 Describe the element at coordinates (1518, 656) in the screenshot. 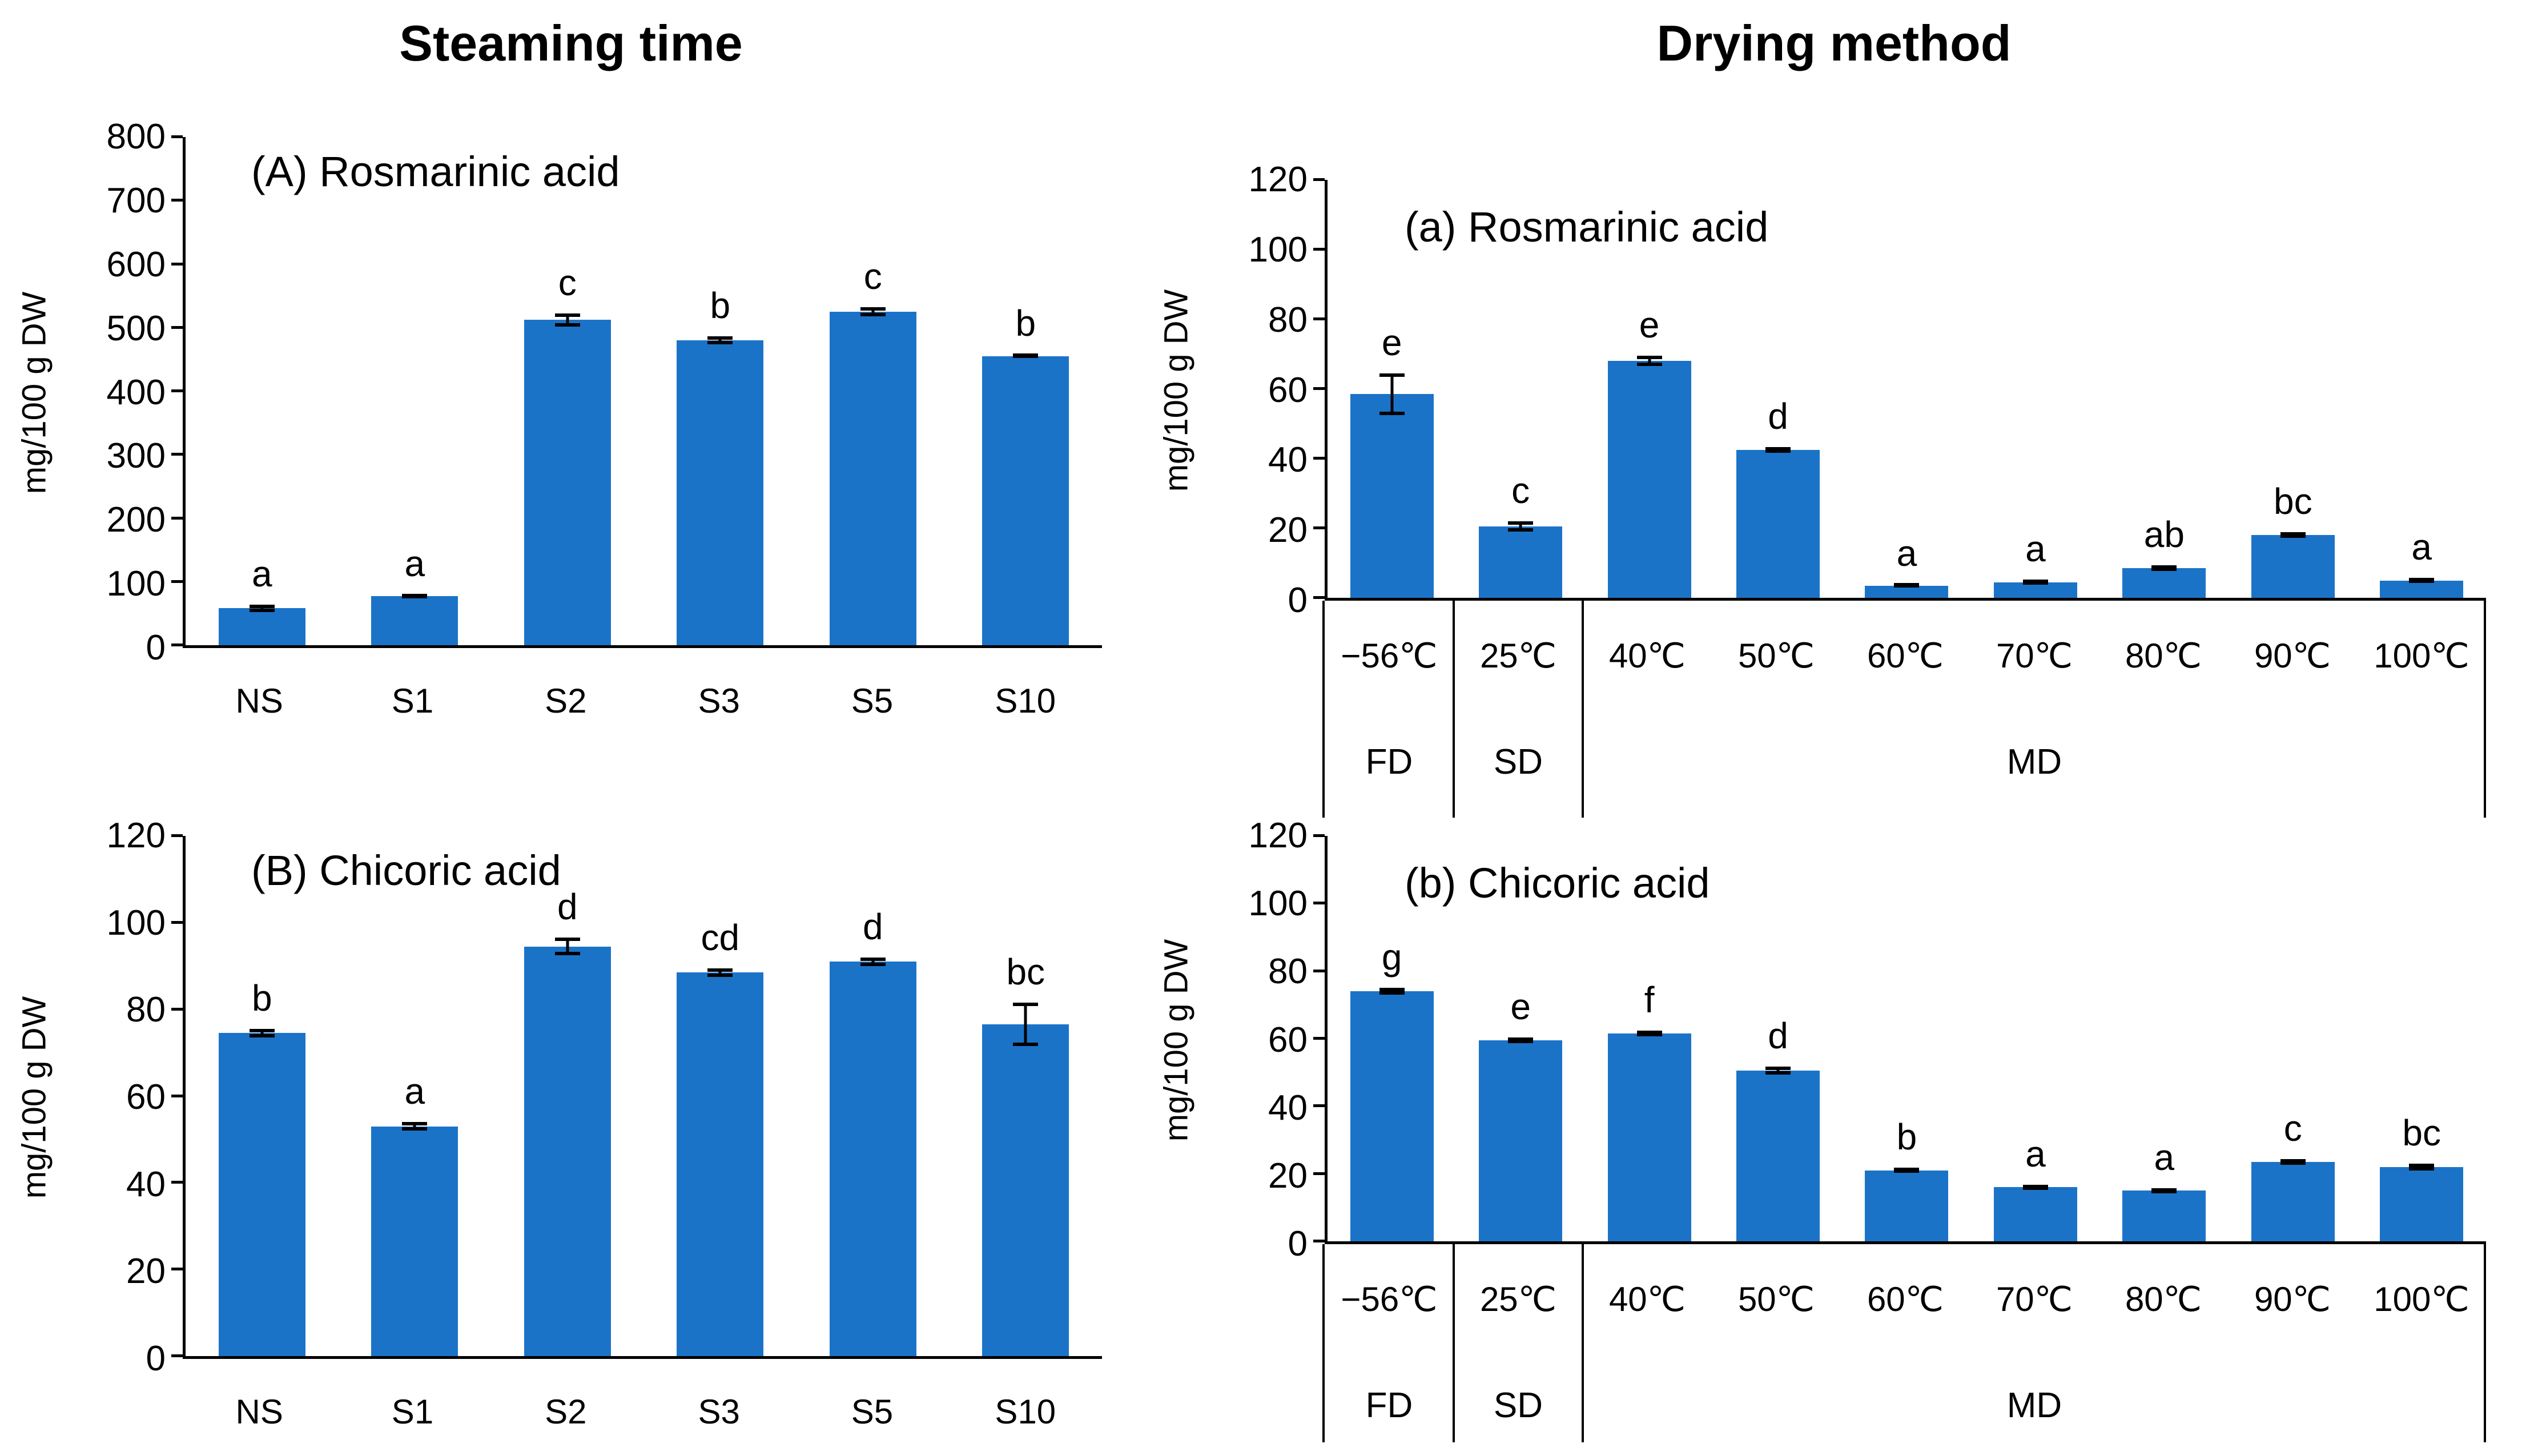

I see `x-category-label: 25℃` at that location.